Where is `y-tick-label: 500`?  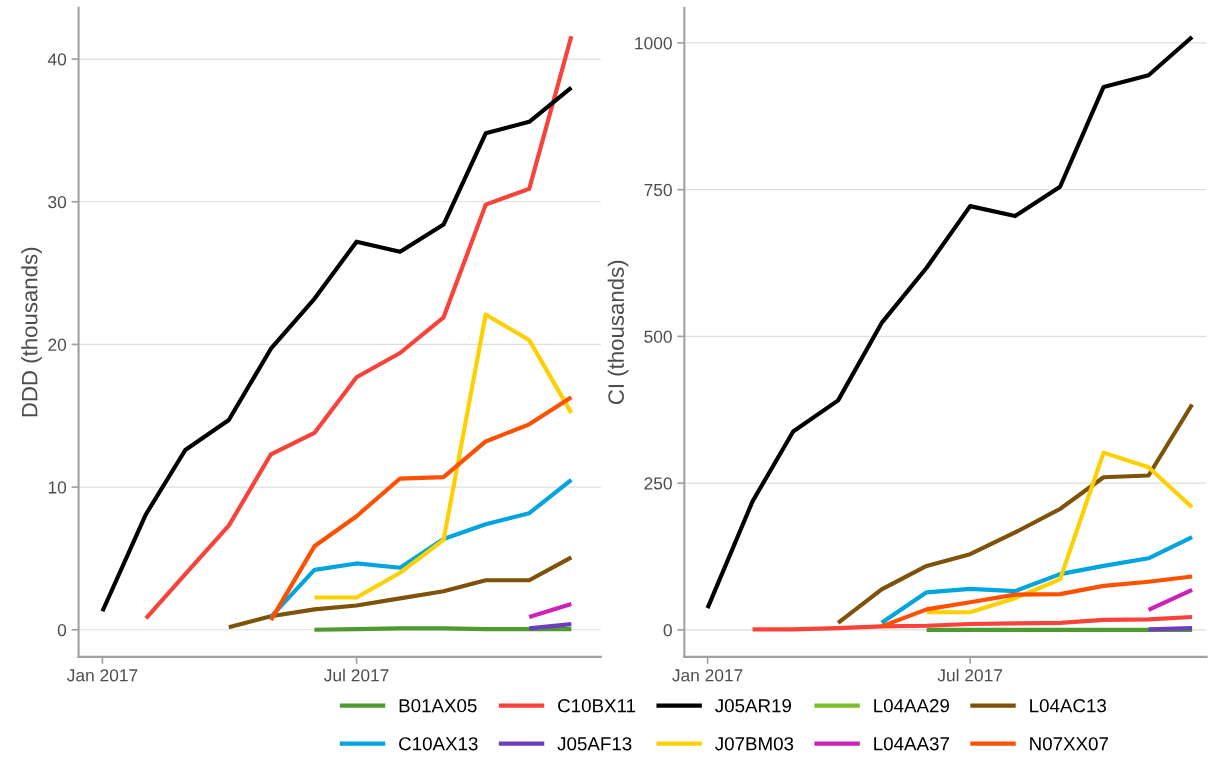 y-tick-label: 500 is located at coordinates (658, 336).